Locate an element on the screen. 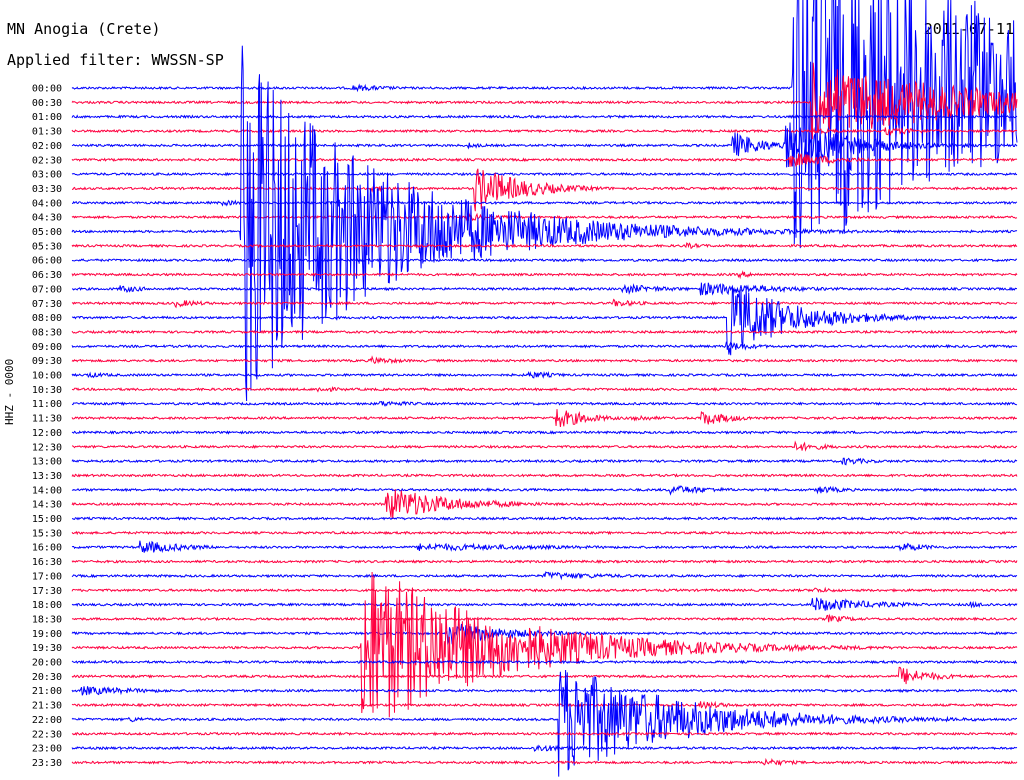 The image size is (1024, 780). row-label: 22:00 is located at coordinates (47, 720).